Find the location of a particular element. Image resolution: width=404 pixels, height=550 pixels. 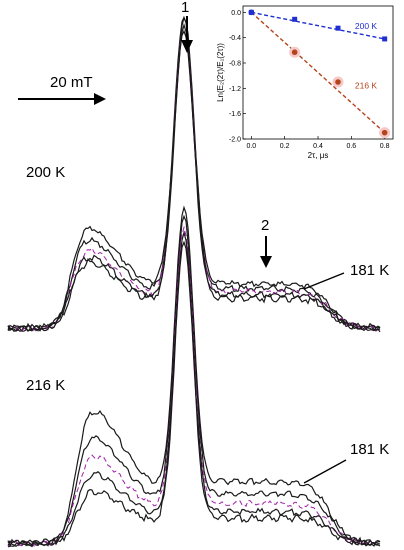

scale-bar-label: 20 mT is located at coordinates (71, 82).